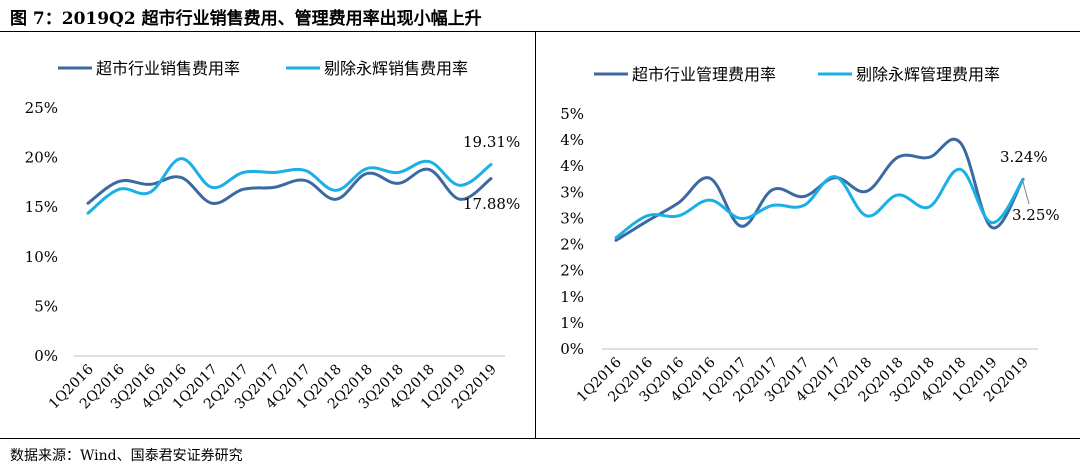  I want to click on figure-title: 图 7：2019Q2 超市行业销售费用、管理费用率出现小幅上升, so click(246, 19).